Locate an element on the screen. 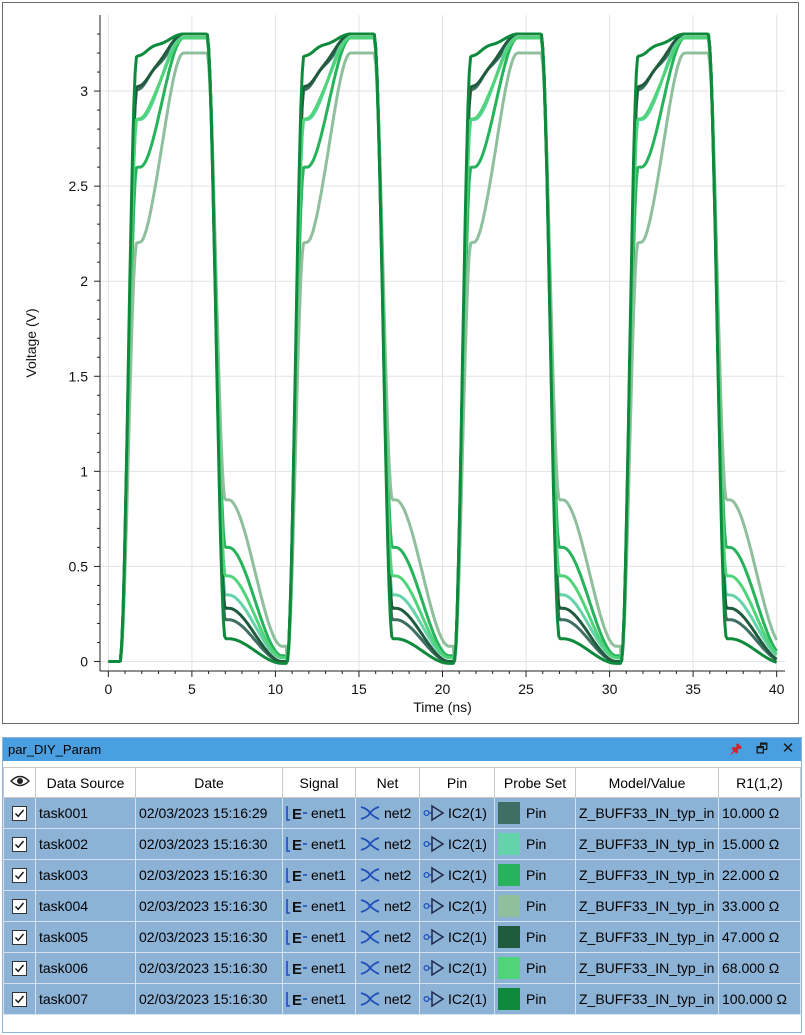 The width and height of the screenshot is (805, 1035). eye-icon is located at coordinates (19, 781).